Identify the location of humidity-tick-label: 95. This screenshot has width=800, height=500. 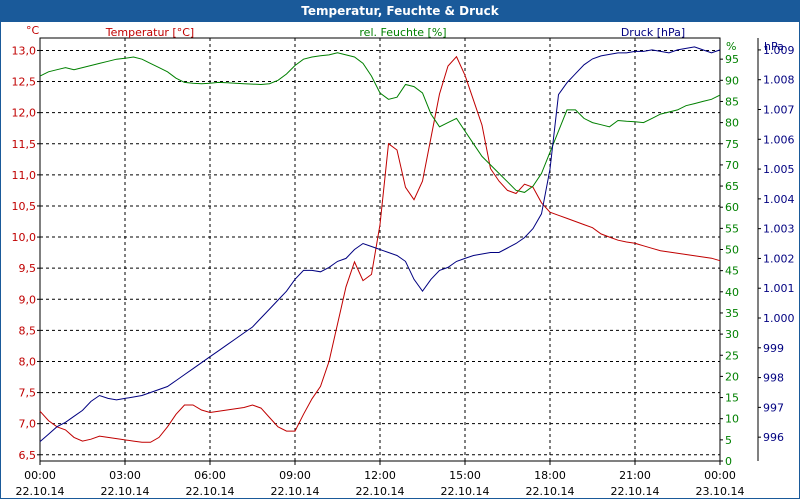
(732, 59).